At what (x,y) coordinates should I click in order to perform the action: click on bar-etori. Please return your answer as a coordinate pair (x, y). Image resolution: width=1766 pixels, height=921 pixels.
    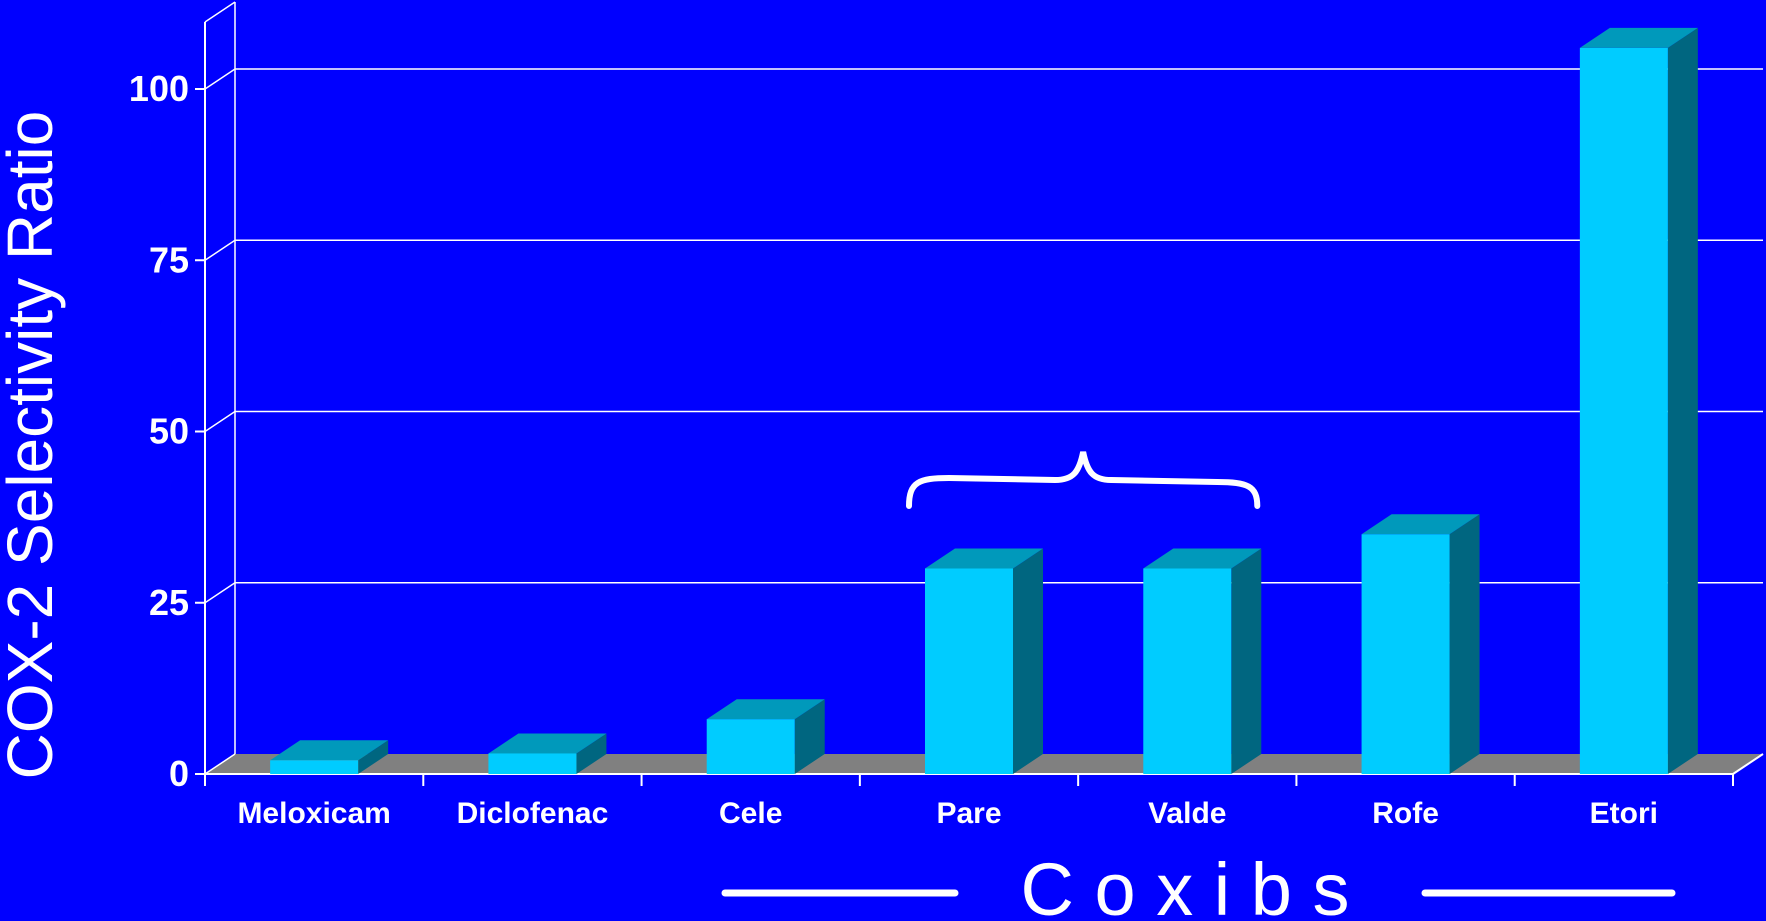
    Looking at the image, I should click on (1638, 400).